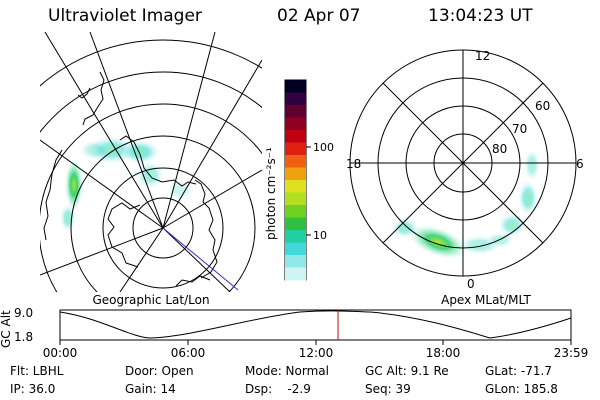  Describe the element at coordinates (519, 129) in the screenshot. I see `mlat-label-70: 70` at that location.